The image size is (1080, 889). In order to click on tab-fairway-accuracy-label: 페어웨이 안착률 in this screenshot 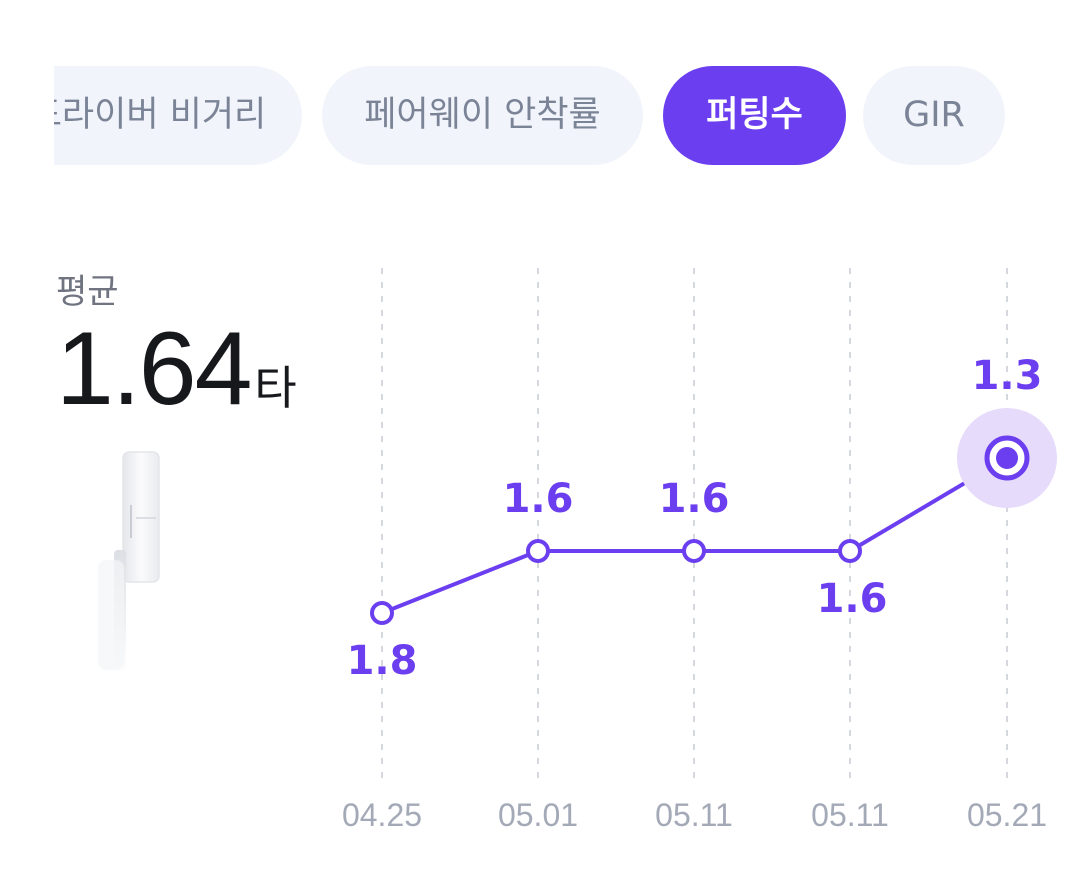, I will do `click(482, 115)`.